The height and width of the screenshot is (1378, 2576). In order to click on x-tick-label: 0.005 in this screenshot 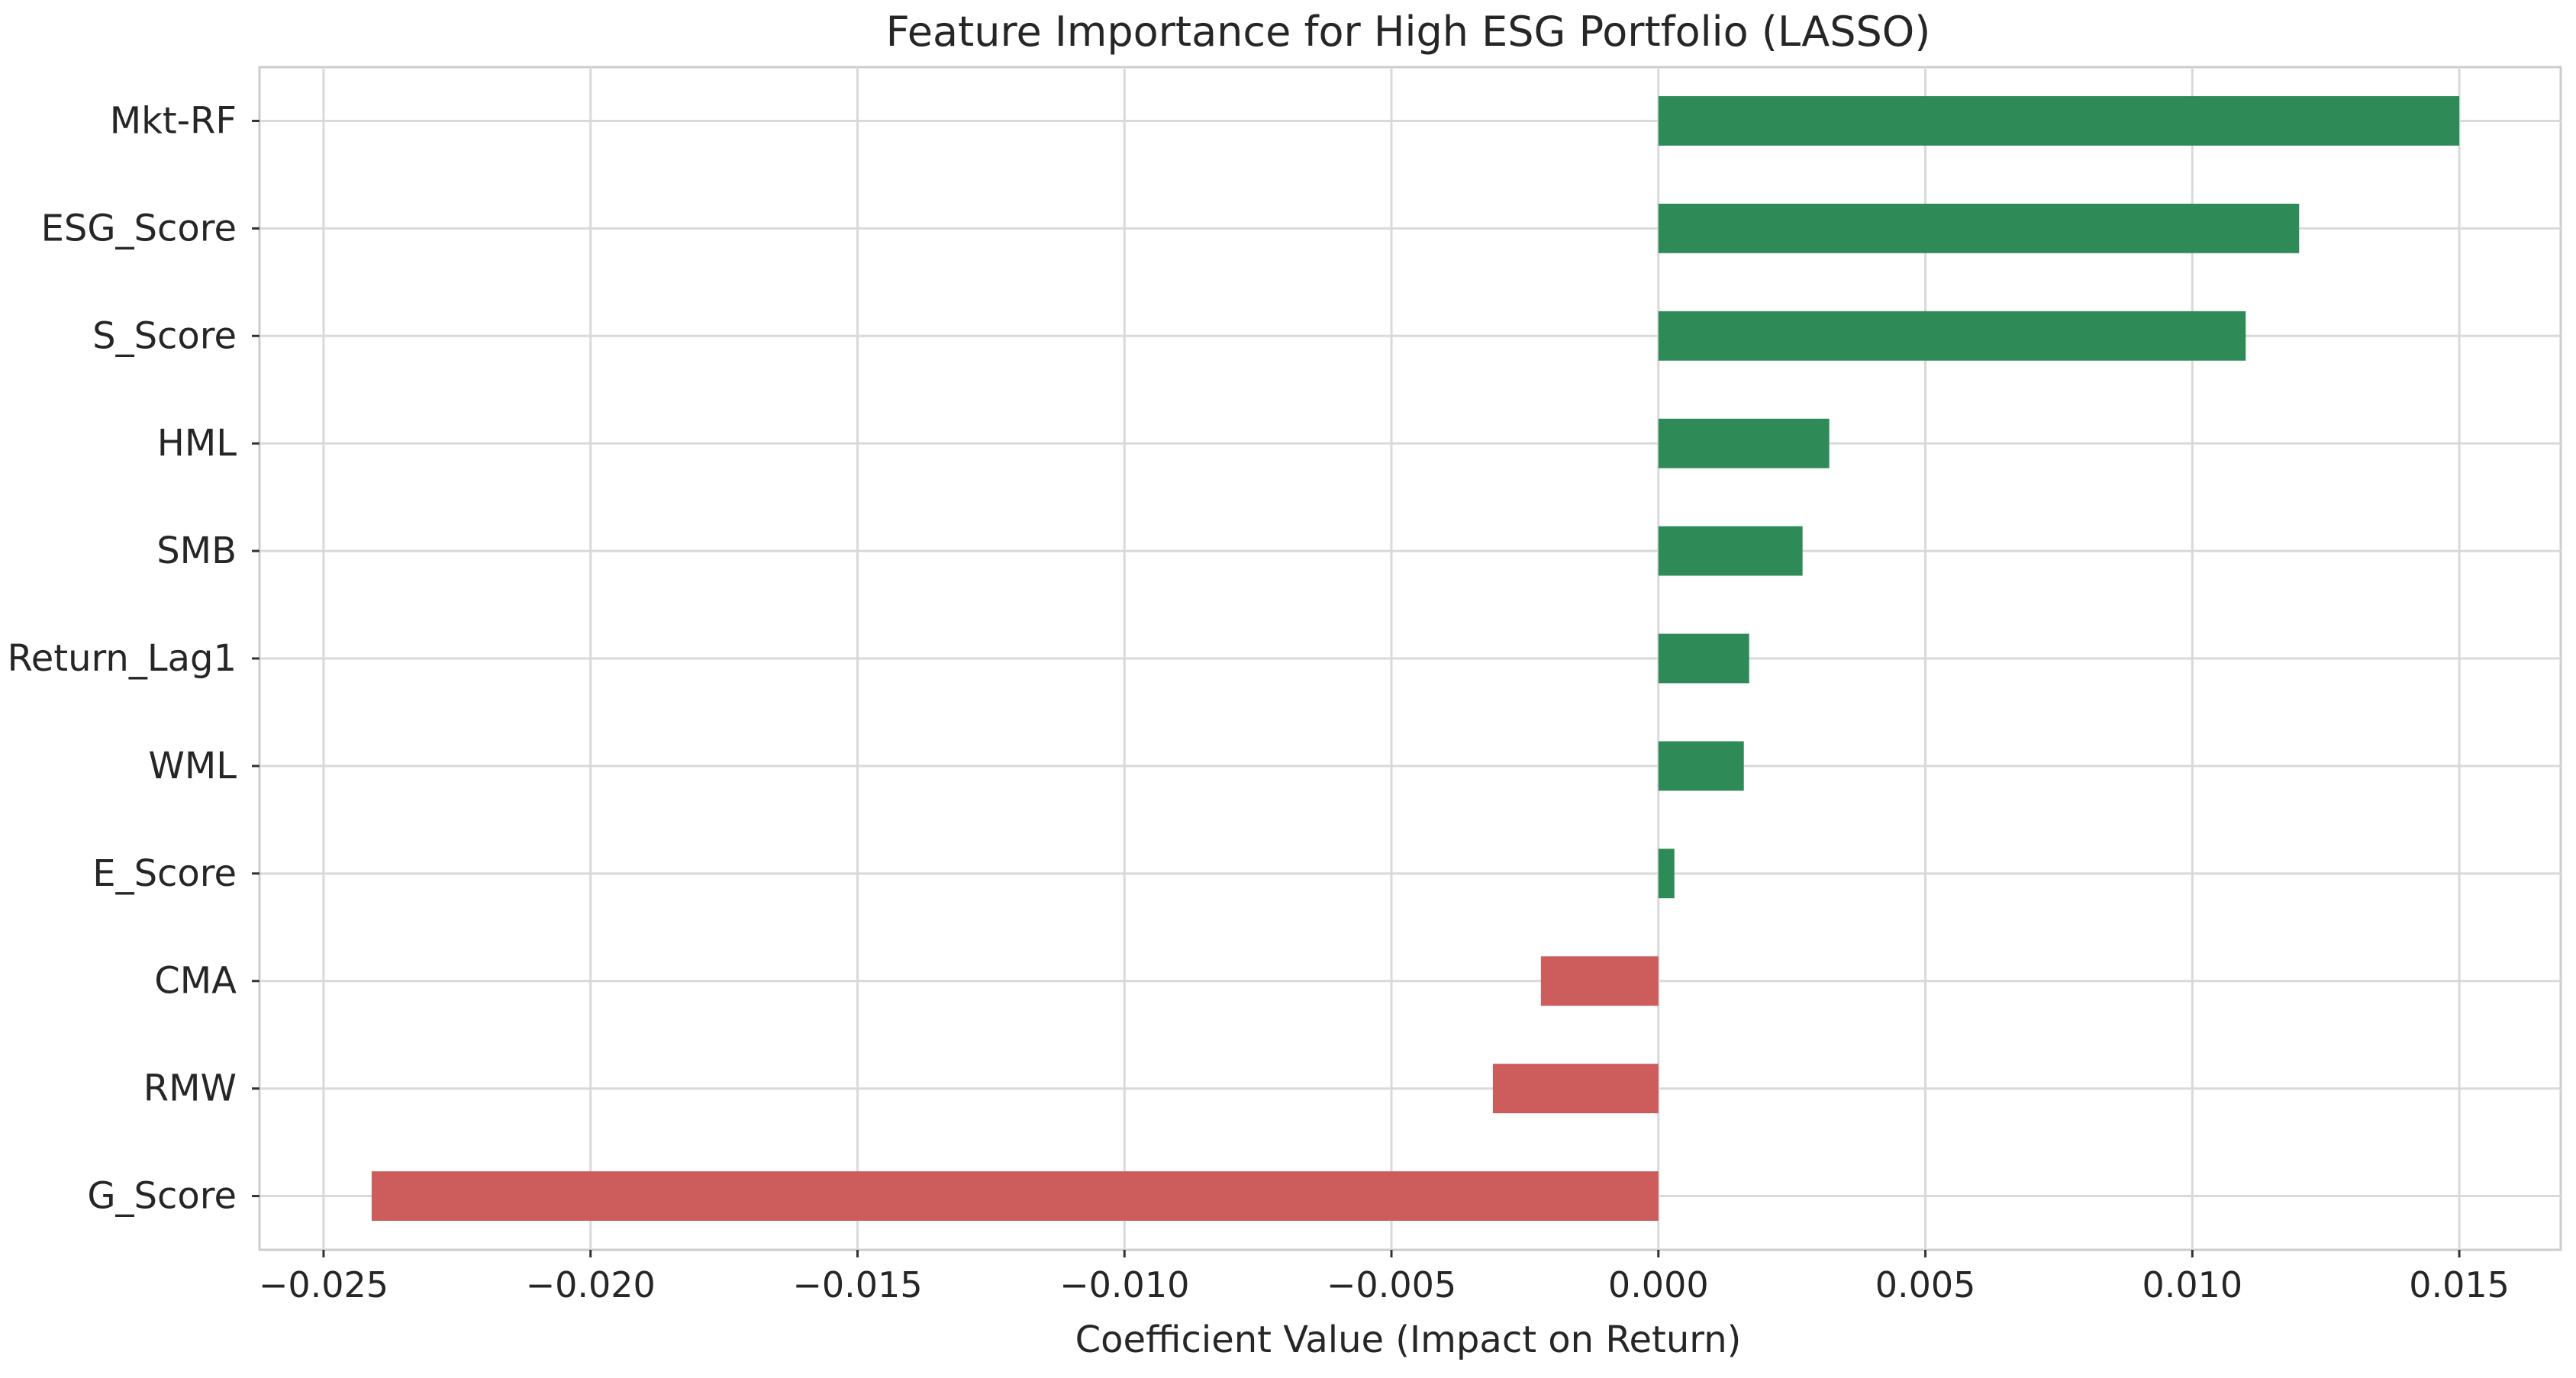, I will do `click(1926, 1285)`.